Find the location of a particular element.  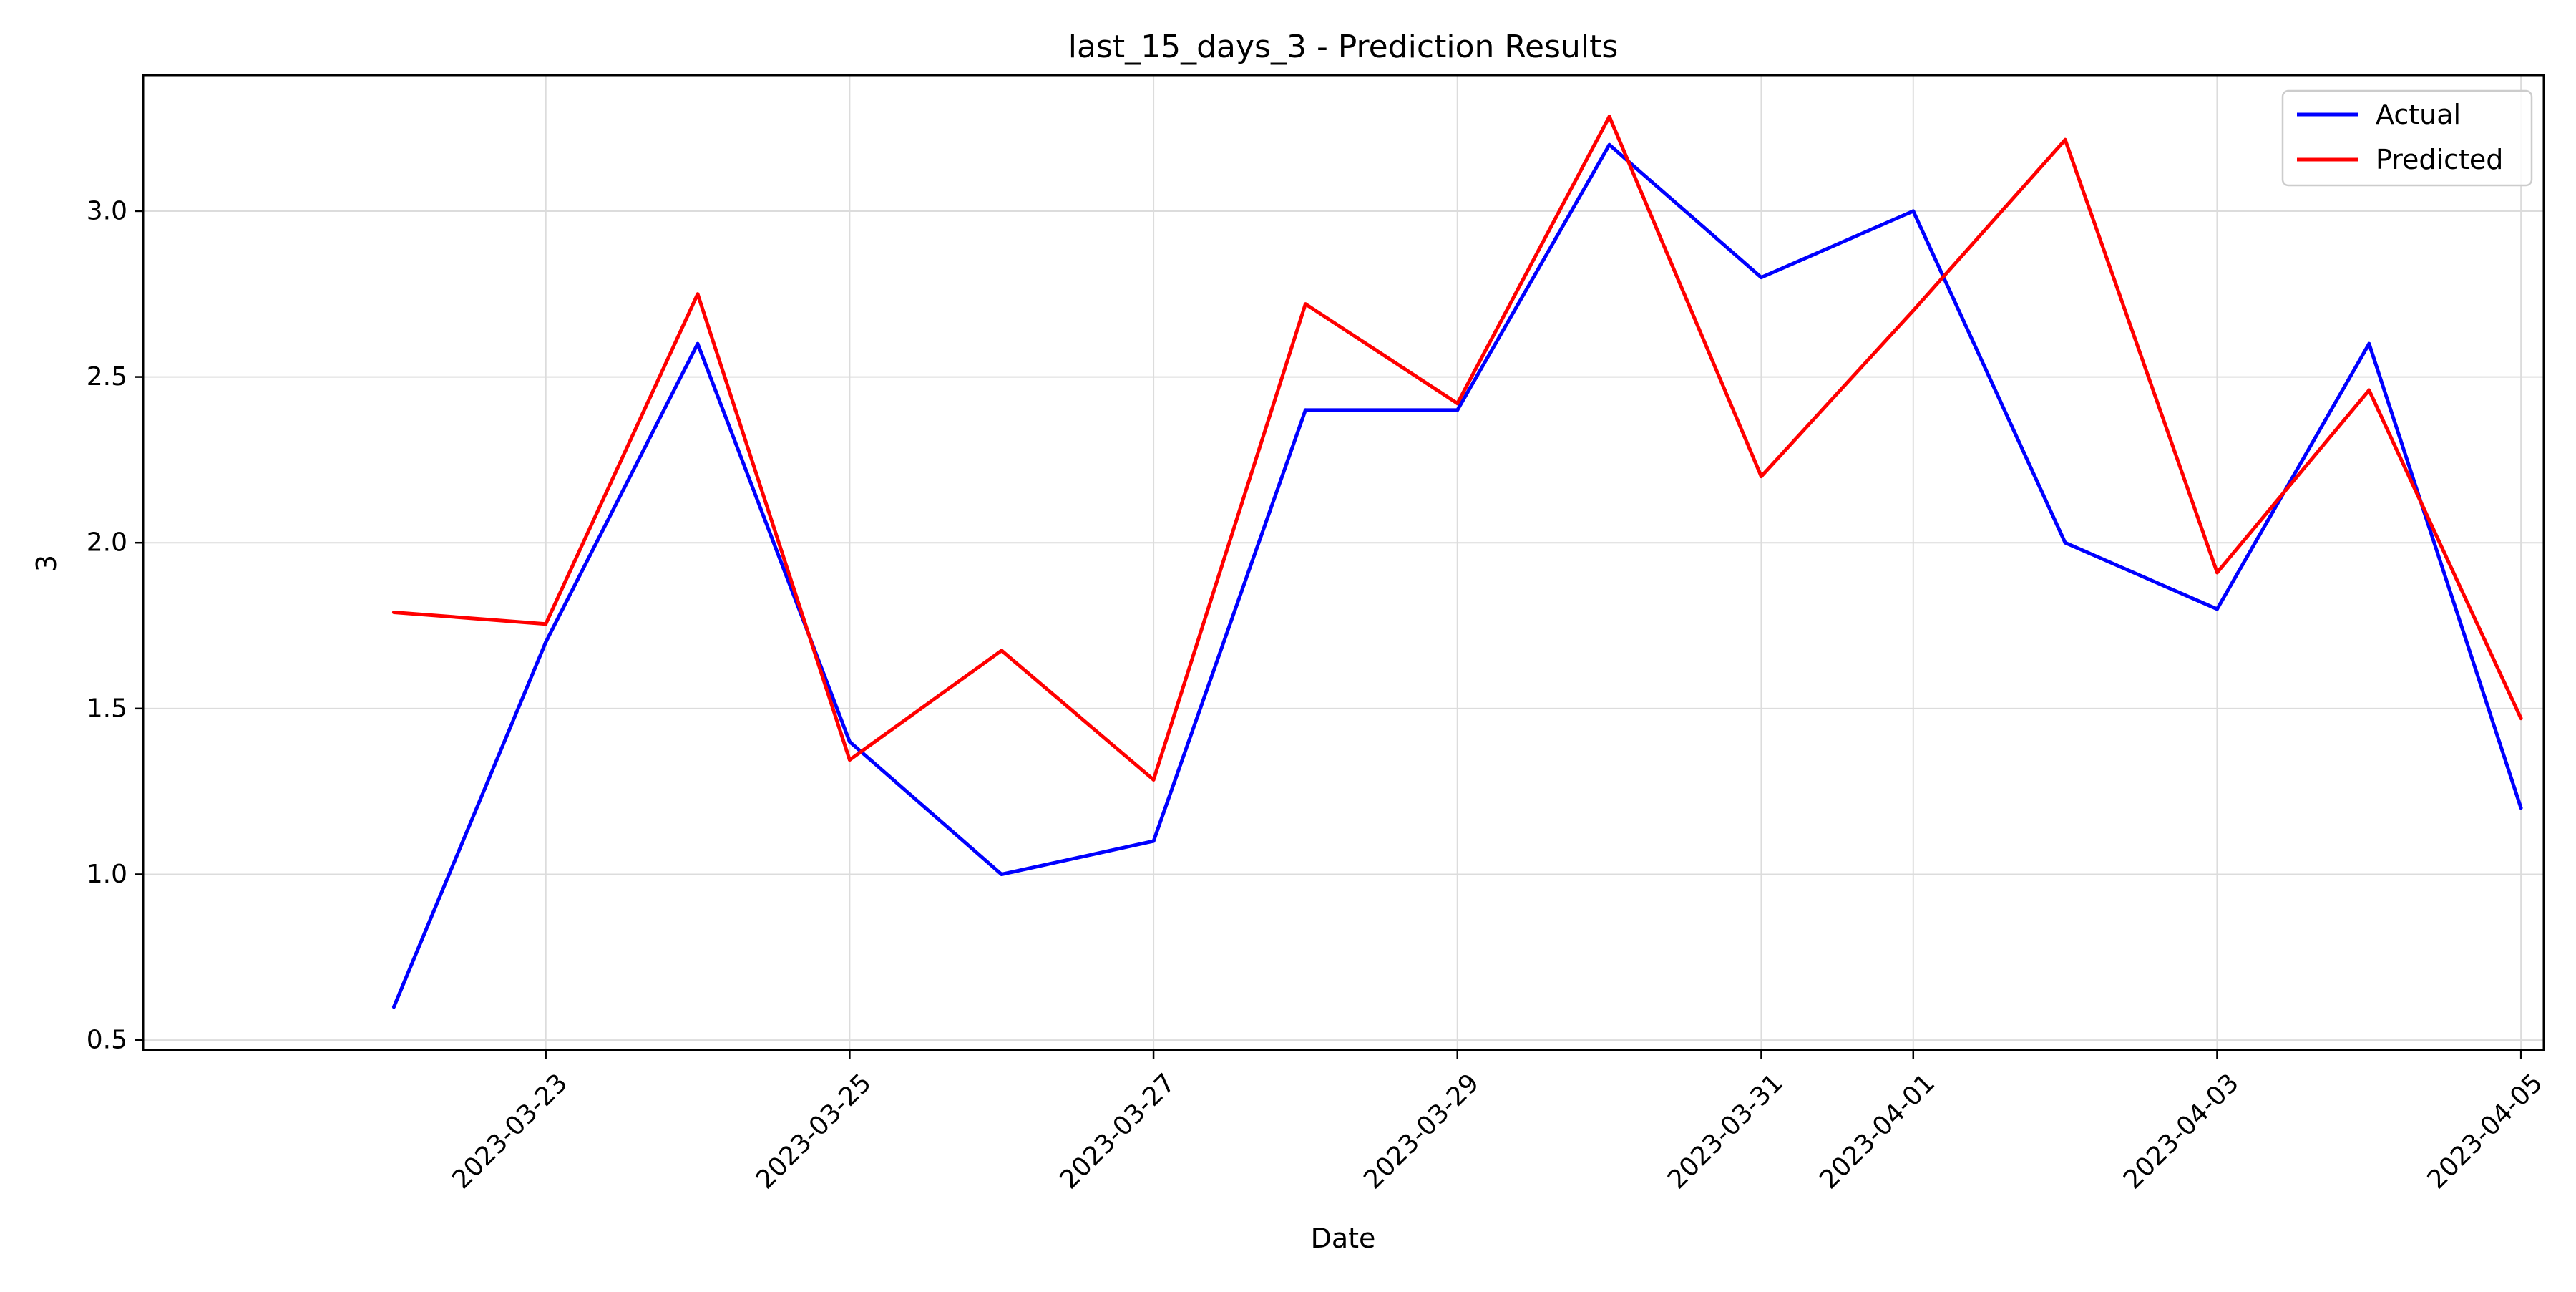

legend-label: Actual is located at coordinates (2418, 114).